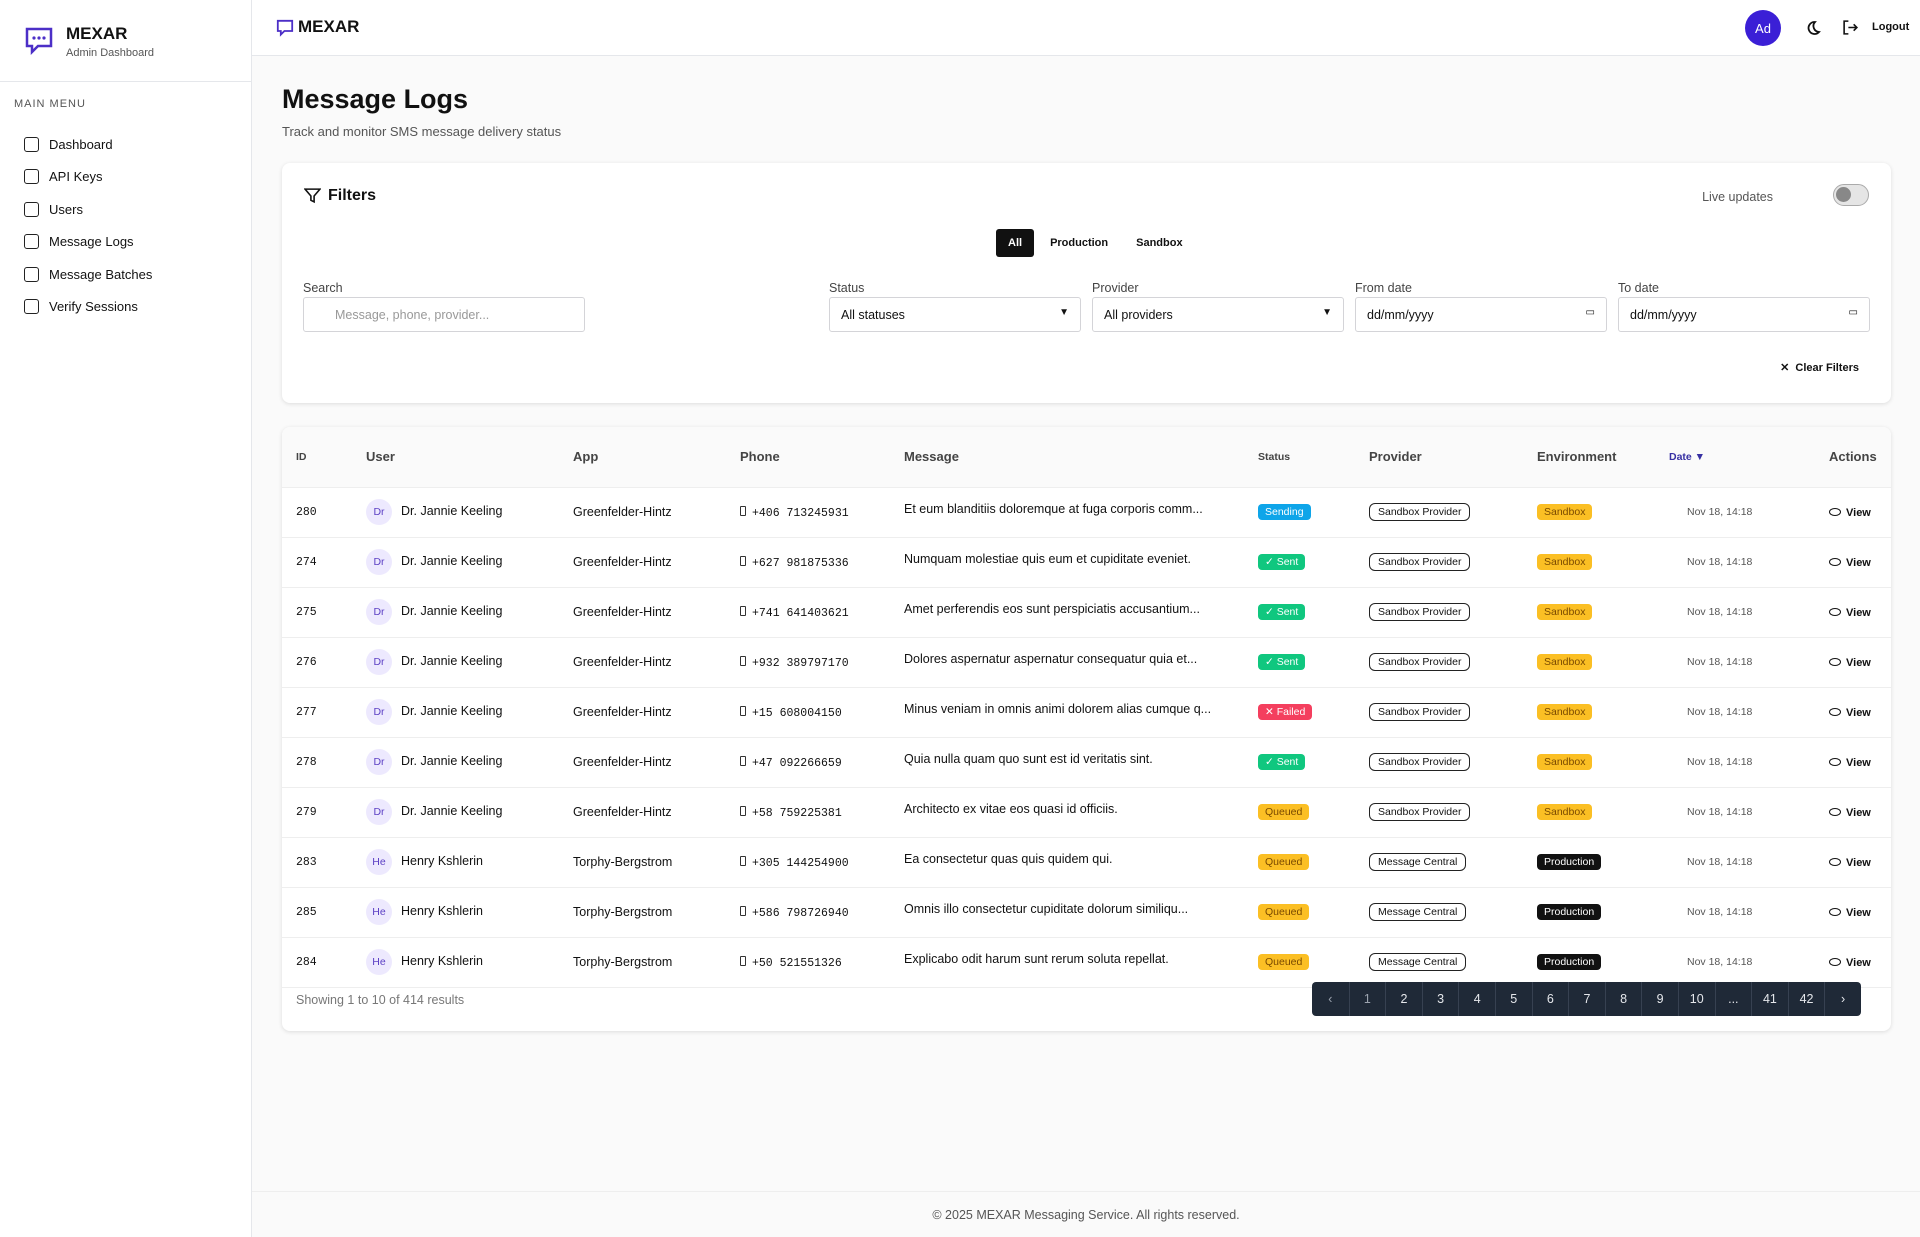 The height and width of the screenshot is (1237, 1920). What do you see at coordinates (1299, 712) in the screenshot?
I see `status-cell: ✕ Failed` at bounding box center [1299, 712].